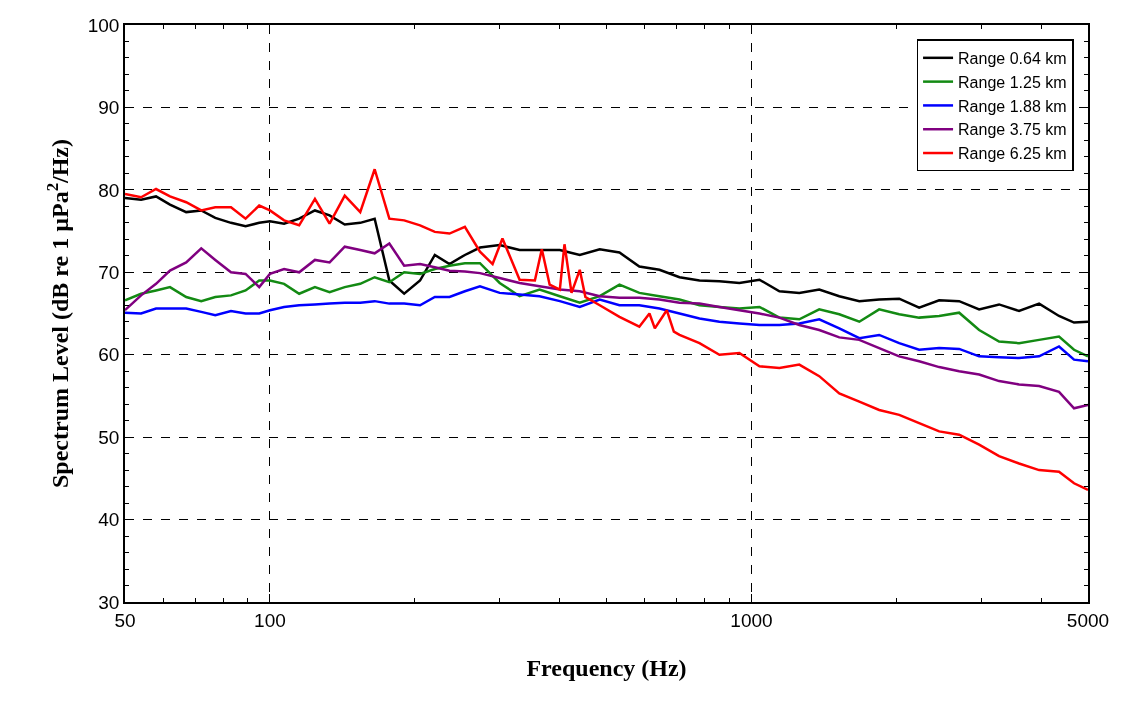 The image size is (1122, 704). I want to click on x-axis-title: Frequency (Hz), so click(606, 668).